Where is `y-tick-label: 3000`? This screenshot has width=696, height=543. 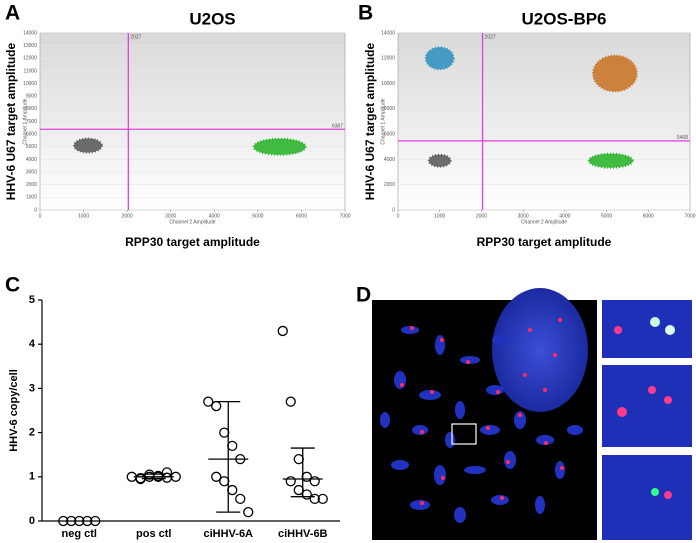 y-tick-label: 3000 is located at coordinates (31, 172).